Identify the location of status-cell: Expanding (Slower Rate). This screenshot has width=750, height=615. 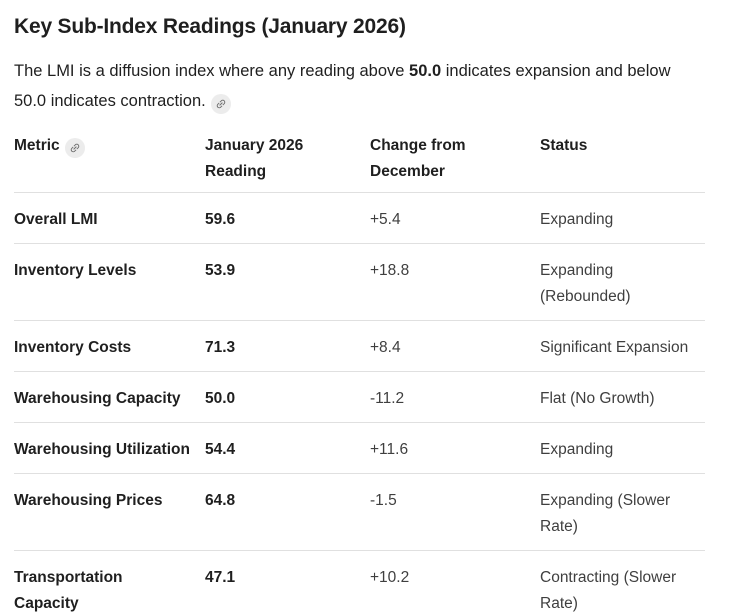
(605, 513).